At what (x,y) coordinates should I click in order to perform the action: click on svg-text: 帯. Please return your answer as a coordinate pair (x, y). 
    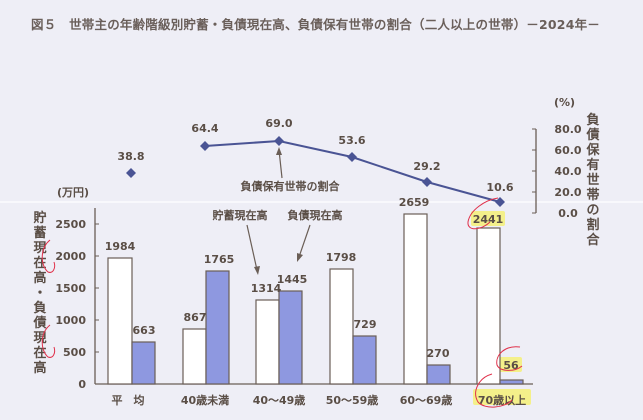
    Looking at the image, I should click on (592, 195).